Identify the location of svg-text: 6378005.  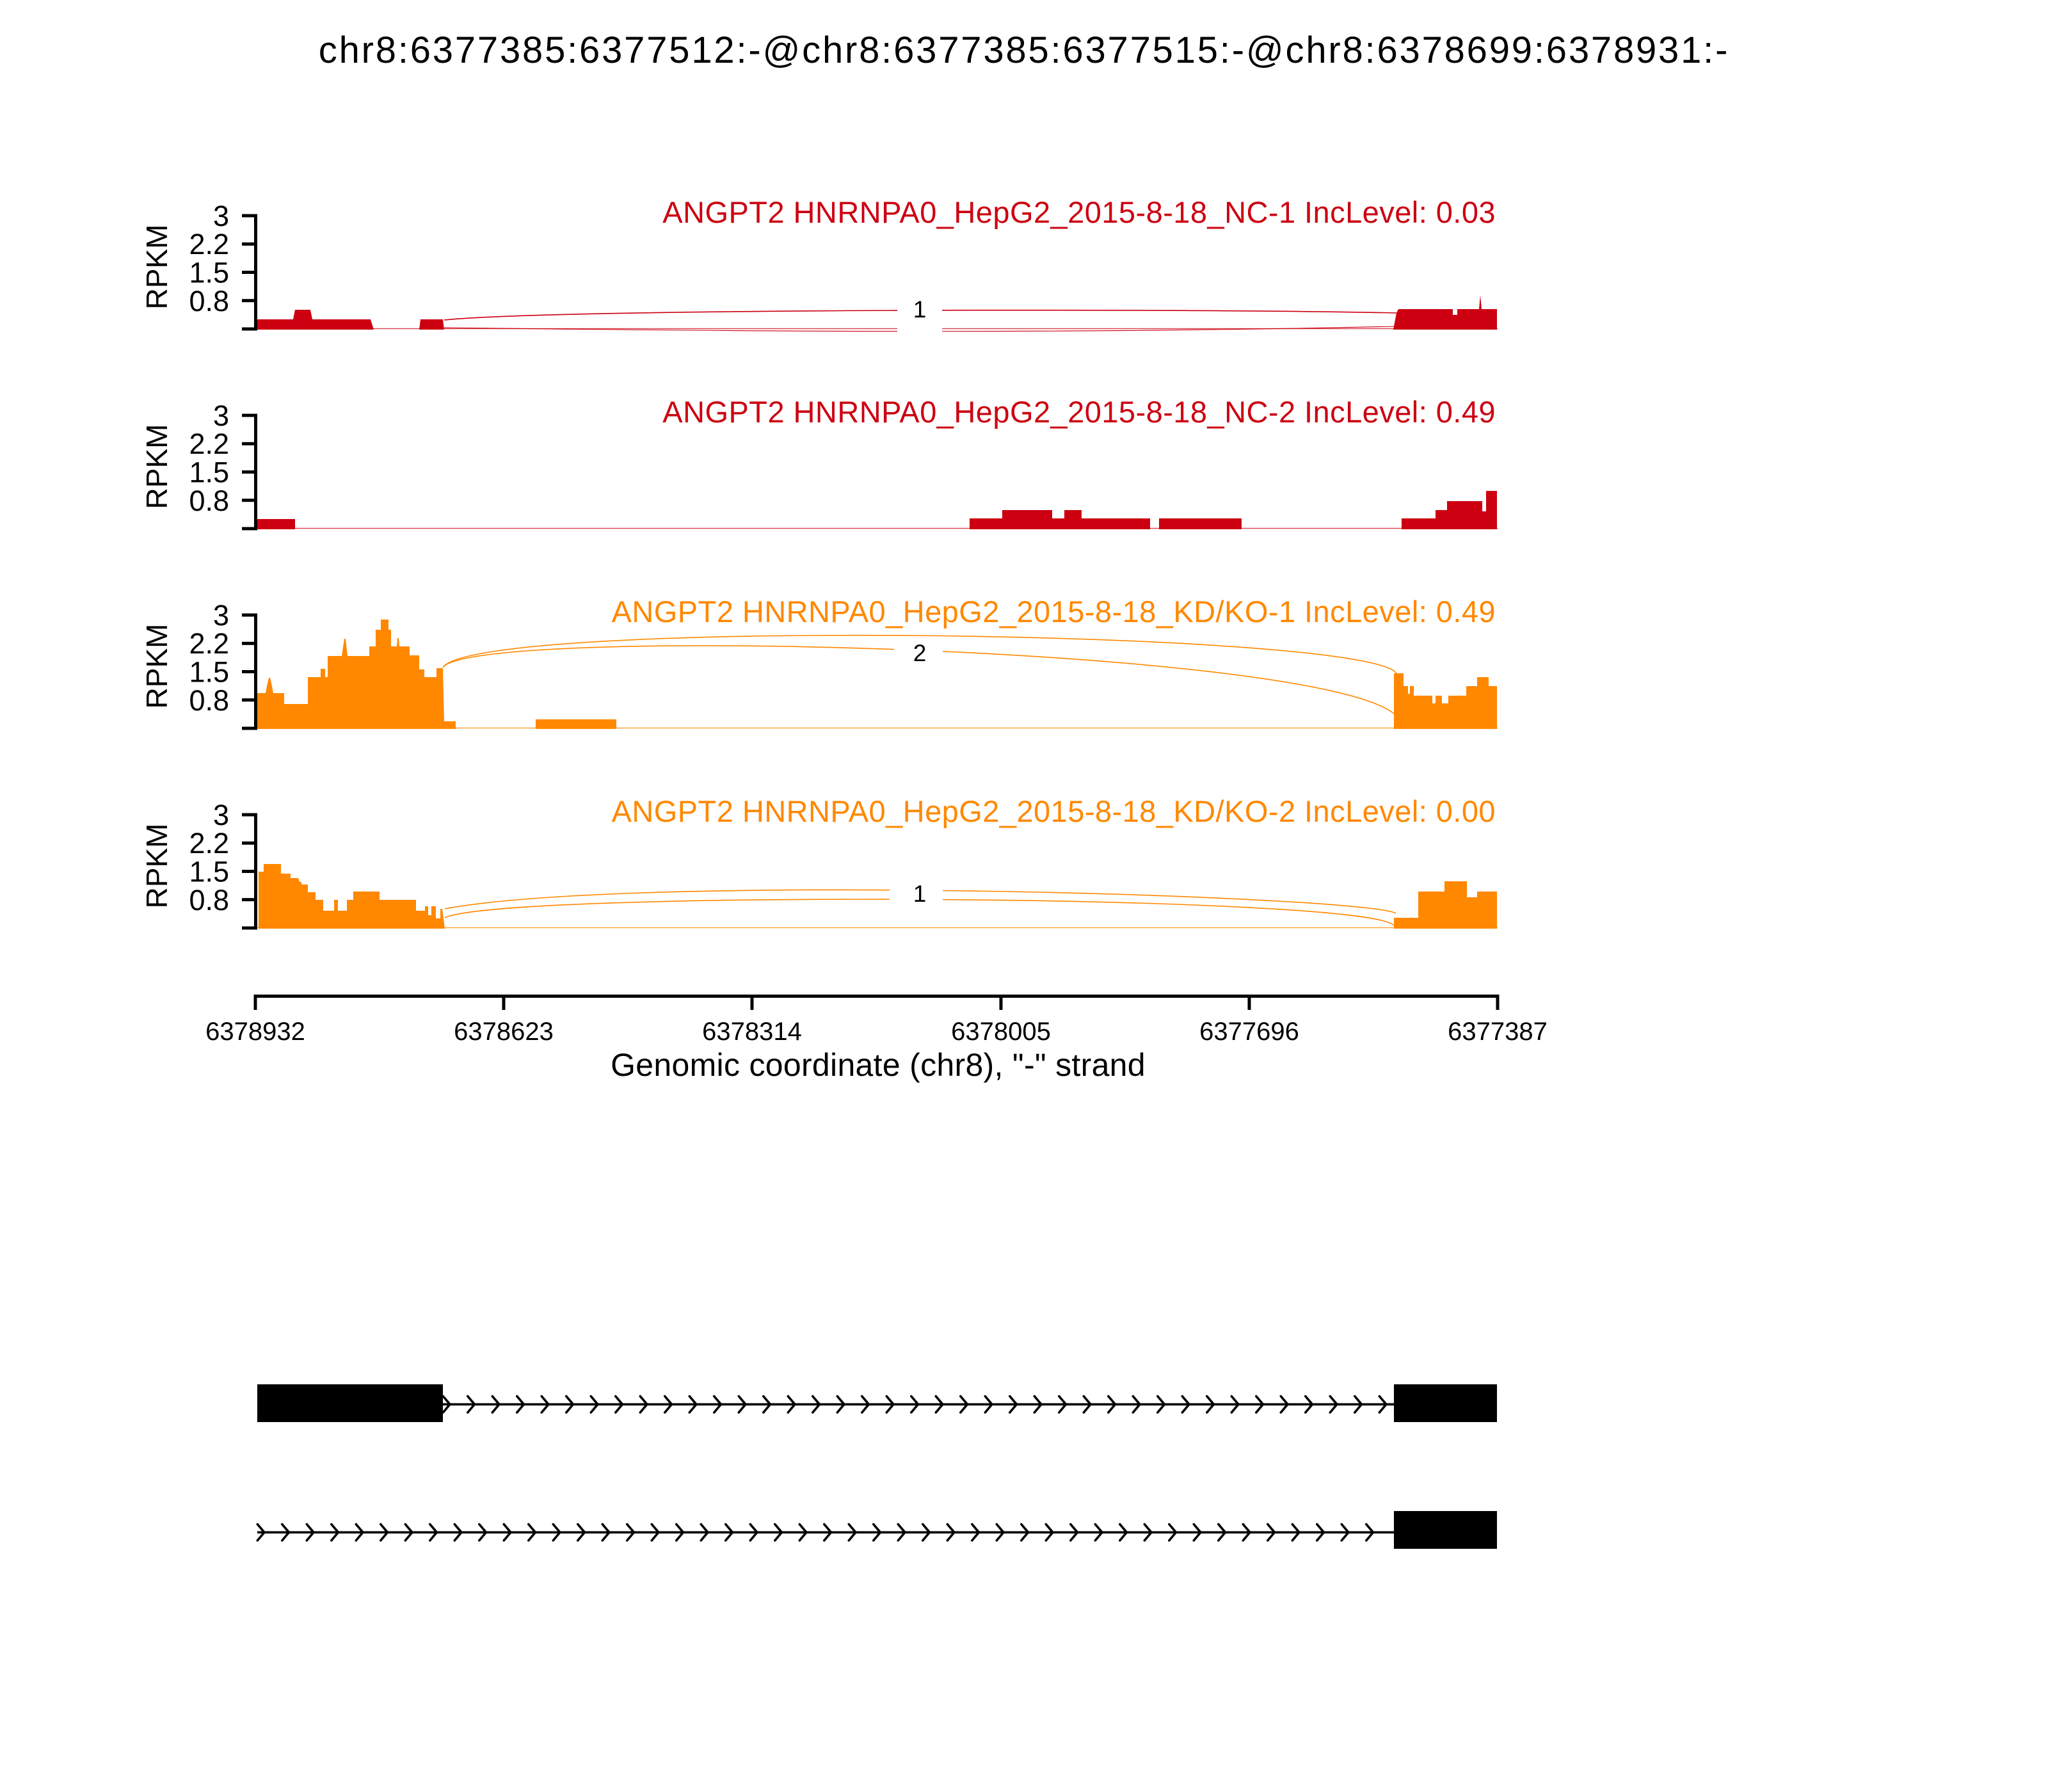
(1001, 1032).